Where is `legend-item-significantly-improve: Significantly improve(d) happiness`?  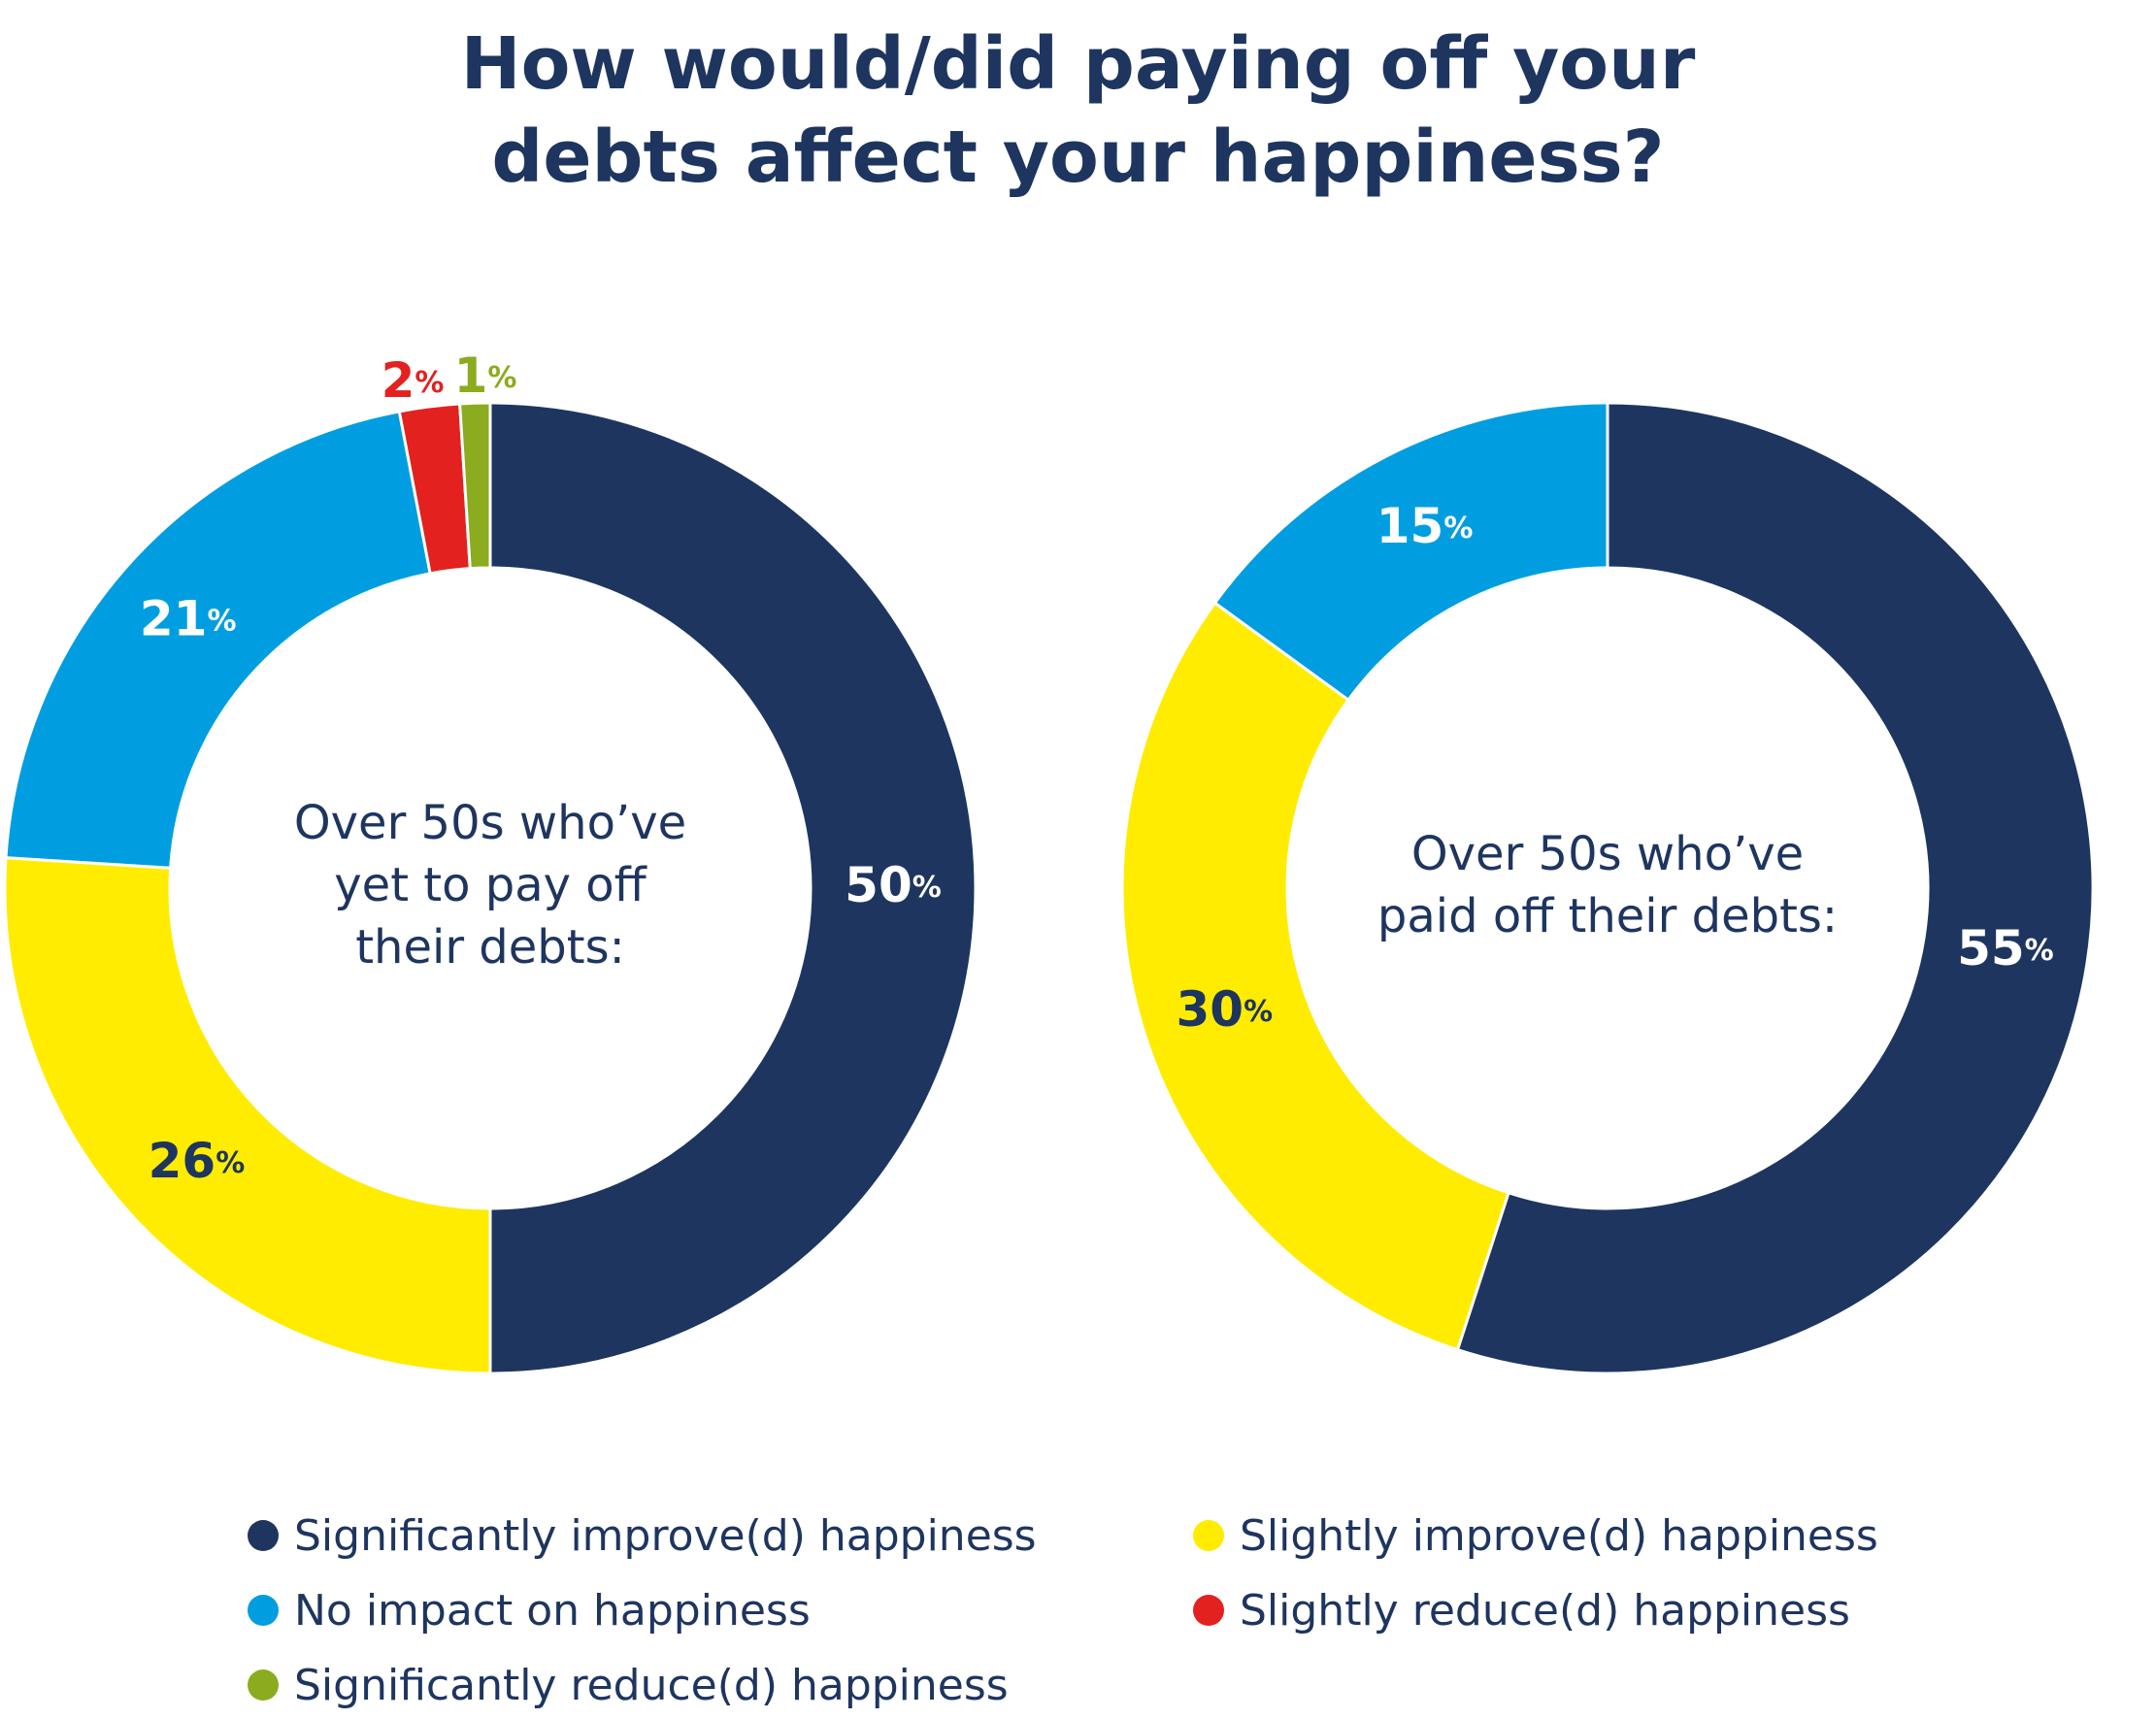 legend-item-significantly-improve: Significantly improve(d) happiness is located at coordinates (642, 1535).